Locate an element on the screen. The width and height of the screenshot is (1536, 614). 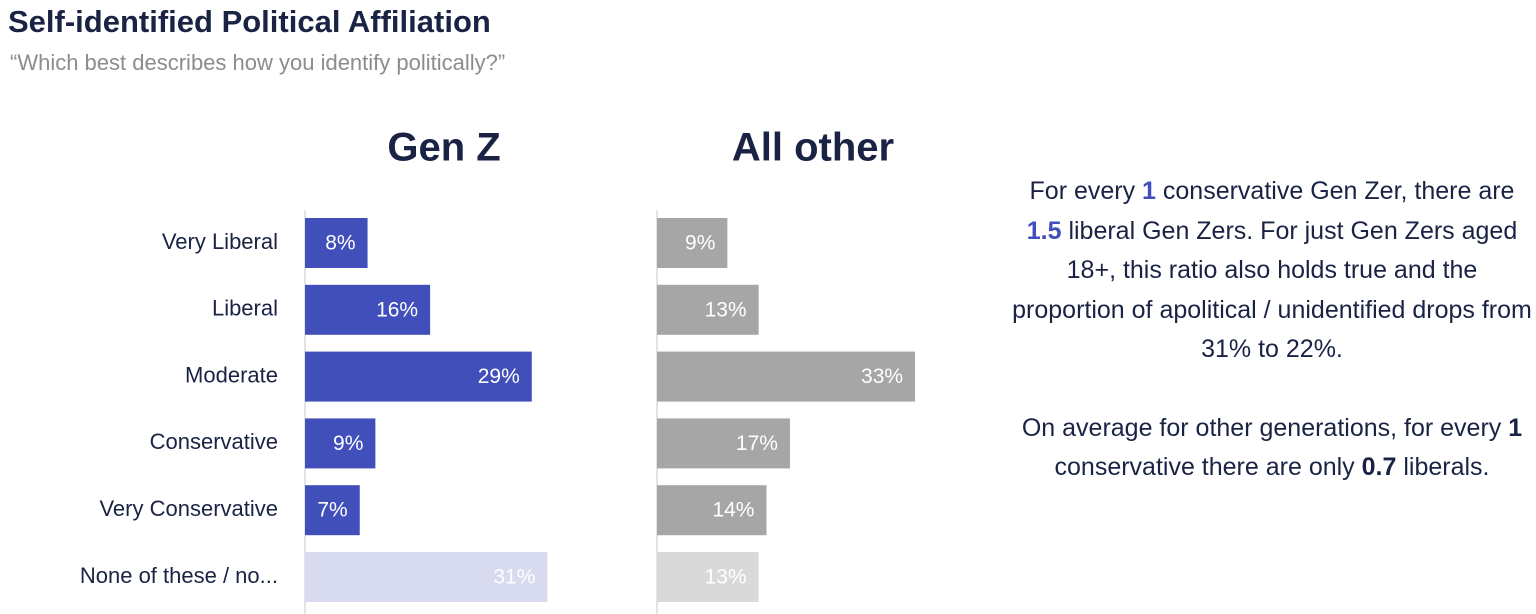
text: For every is located at coordinates (1086, 191).